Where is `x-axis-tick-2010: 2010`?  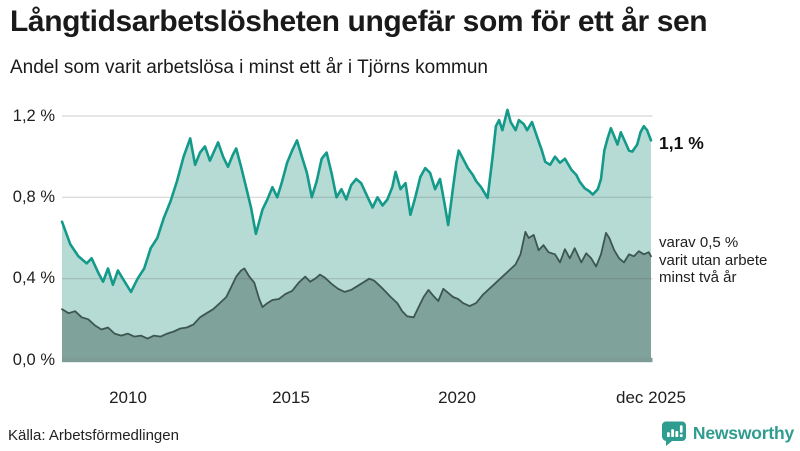
x-axis-tick-2010: 2010 is located at coordinates (128, 397).